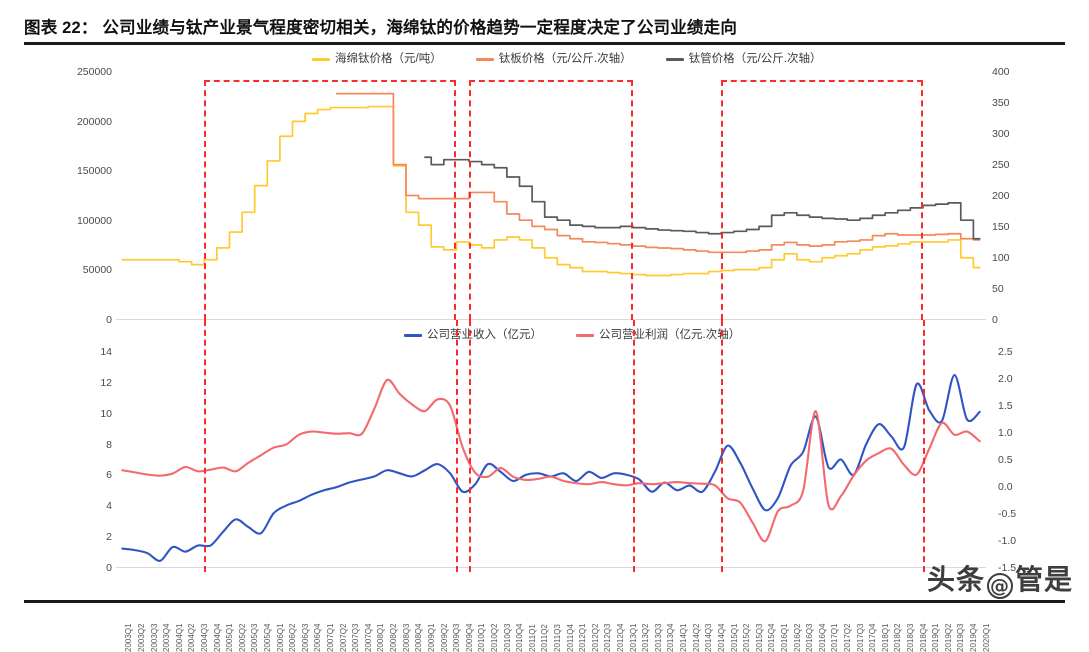  Describe the element at coordinates (974, 637) in the screenshot. I see `x-tick-label: 2019Q4` at that location.